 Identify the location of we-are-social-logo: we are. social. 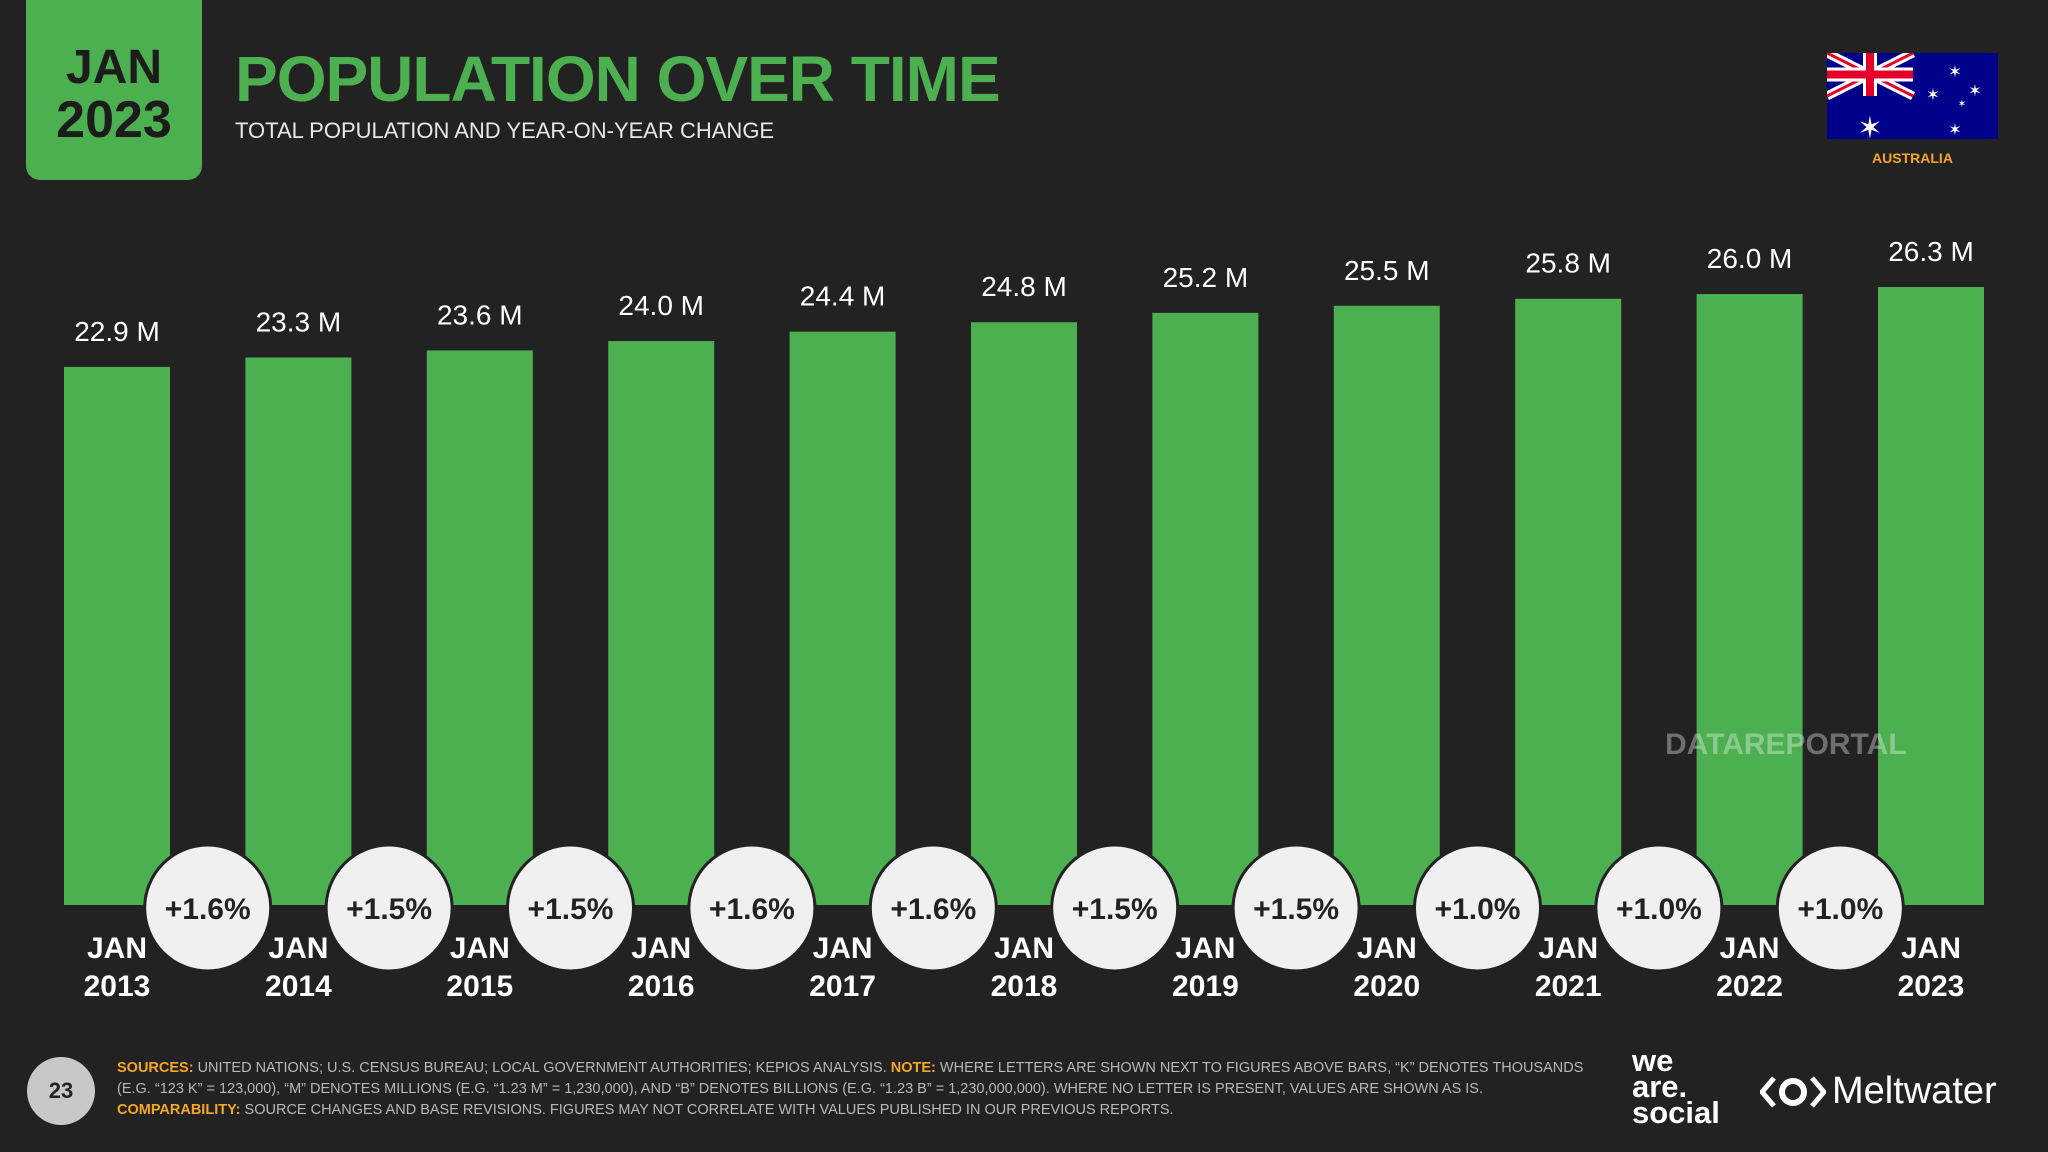
(1676, 1086).